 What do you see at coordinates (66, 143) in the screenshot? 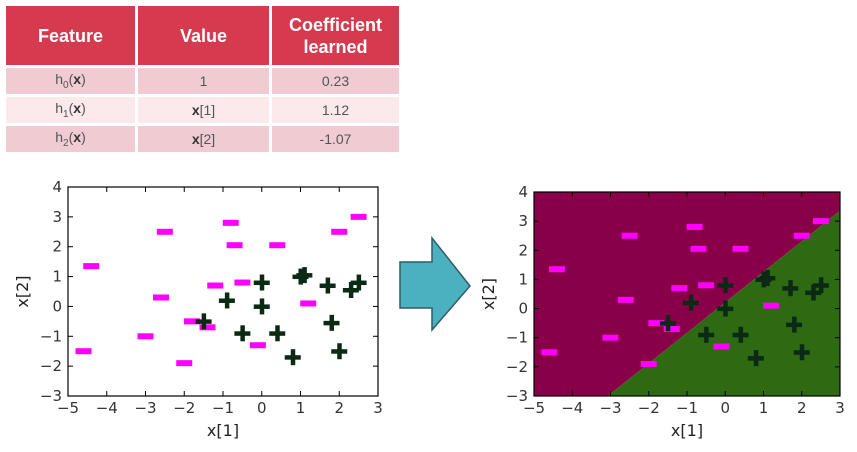
I see `feature-subscript: 2` at bounding box center [66, 143].